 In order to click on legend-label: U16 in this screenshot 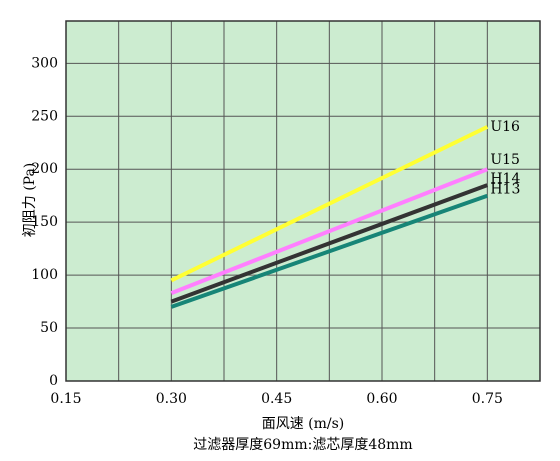, I will do `click(505, 127)`.